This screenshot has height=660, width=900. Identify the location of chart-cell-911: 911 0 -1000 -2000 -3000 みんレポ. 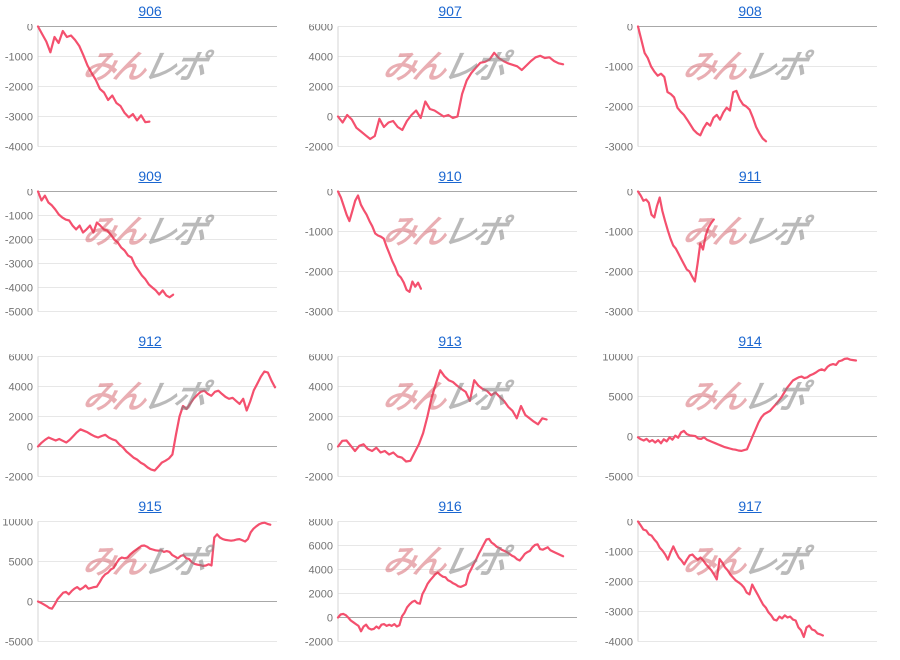
(750, 247).